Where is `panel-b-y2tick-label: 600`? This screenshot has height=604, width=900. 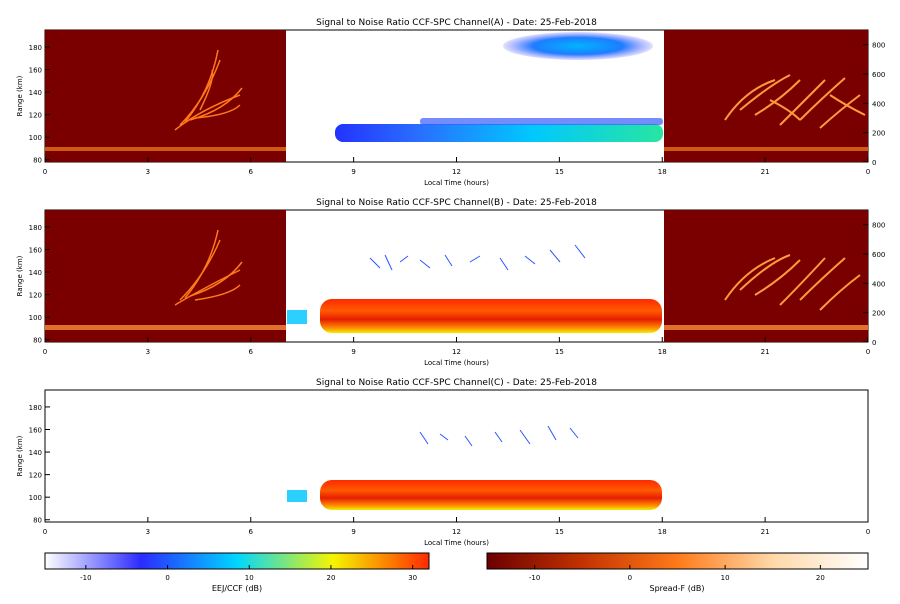 panel-b-y2tick-label: 600 is located at coordinates (878, 255).